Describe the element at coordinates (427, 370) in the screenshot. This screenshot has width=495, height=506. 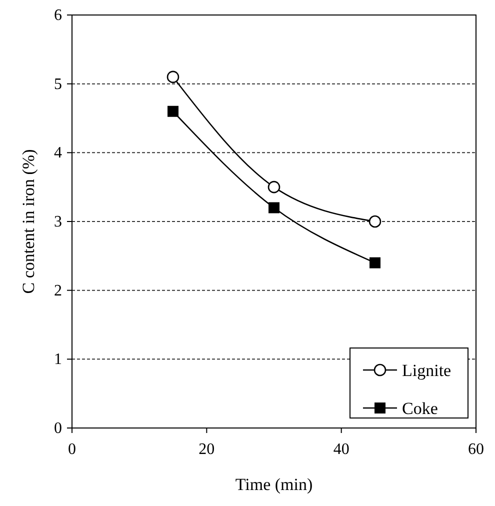
I see `legend-label: Lignite` at that location.